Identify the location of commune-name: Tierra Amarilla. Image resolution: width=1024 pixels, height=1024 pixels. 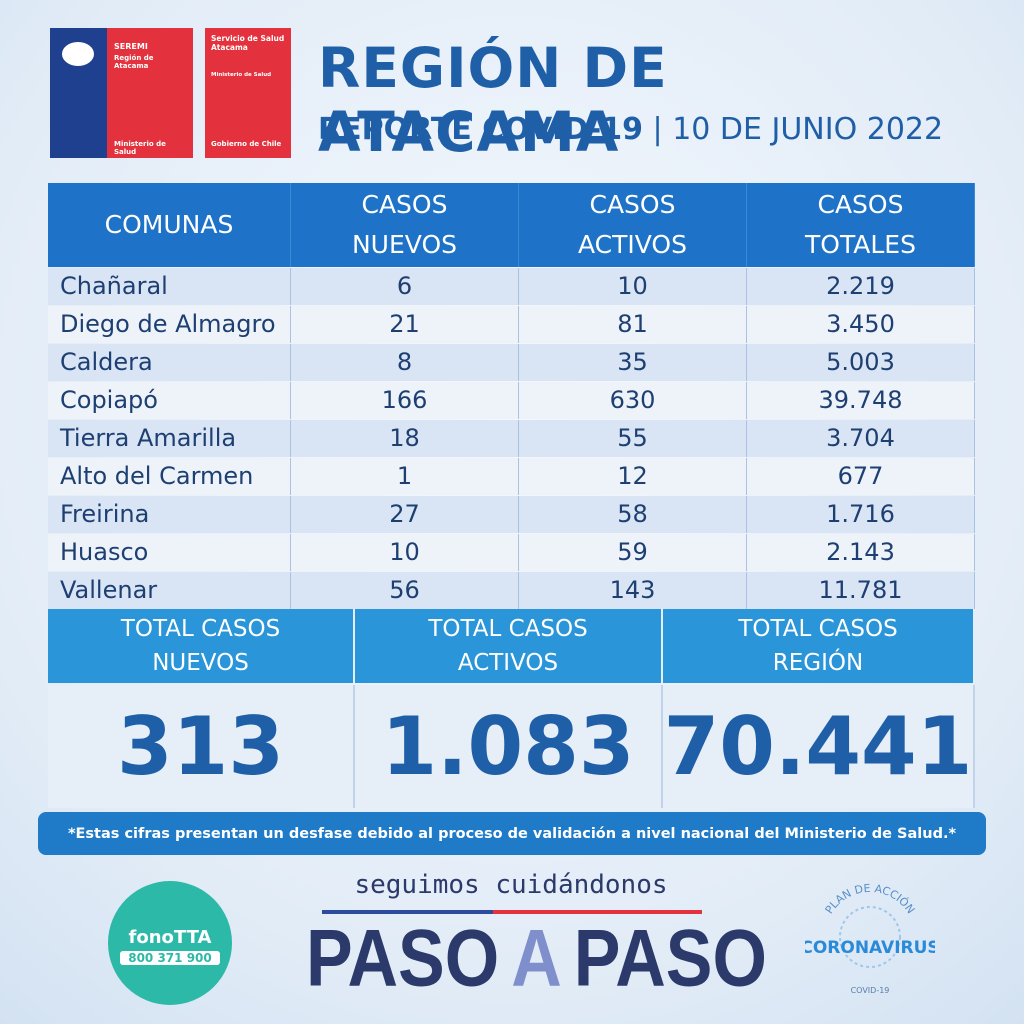
(169, 438).